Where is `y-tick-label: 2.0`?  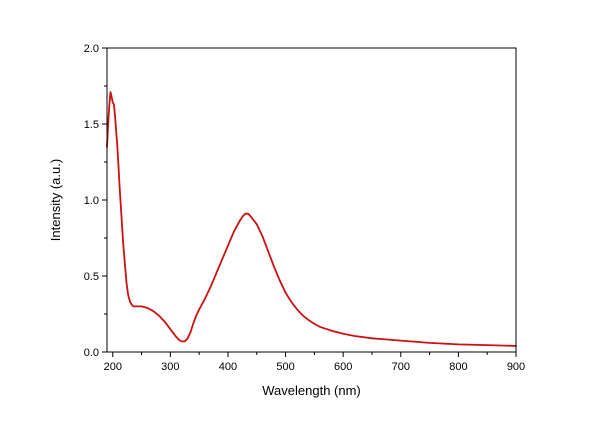 y-tick-label: 2.0 is located at coordinates (91, 49).